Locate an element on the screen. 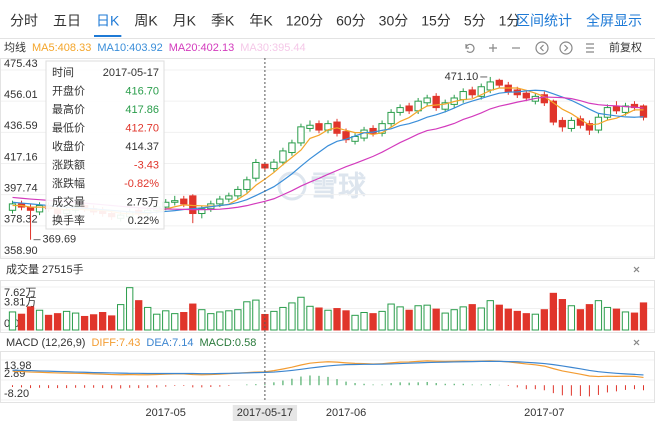 This screenshot has height=437, width=655. reset-icon is located at coordinates (470, 48).